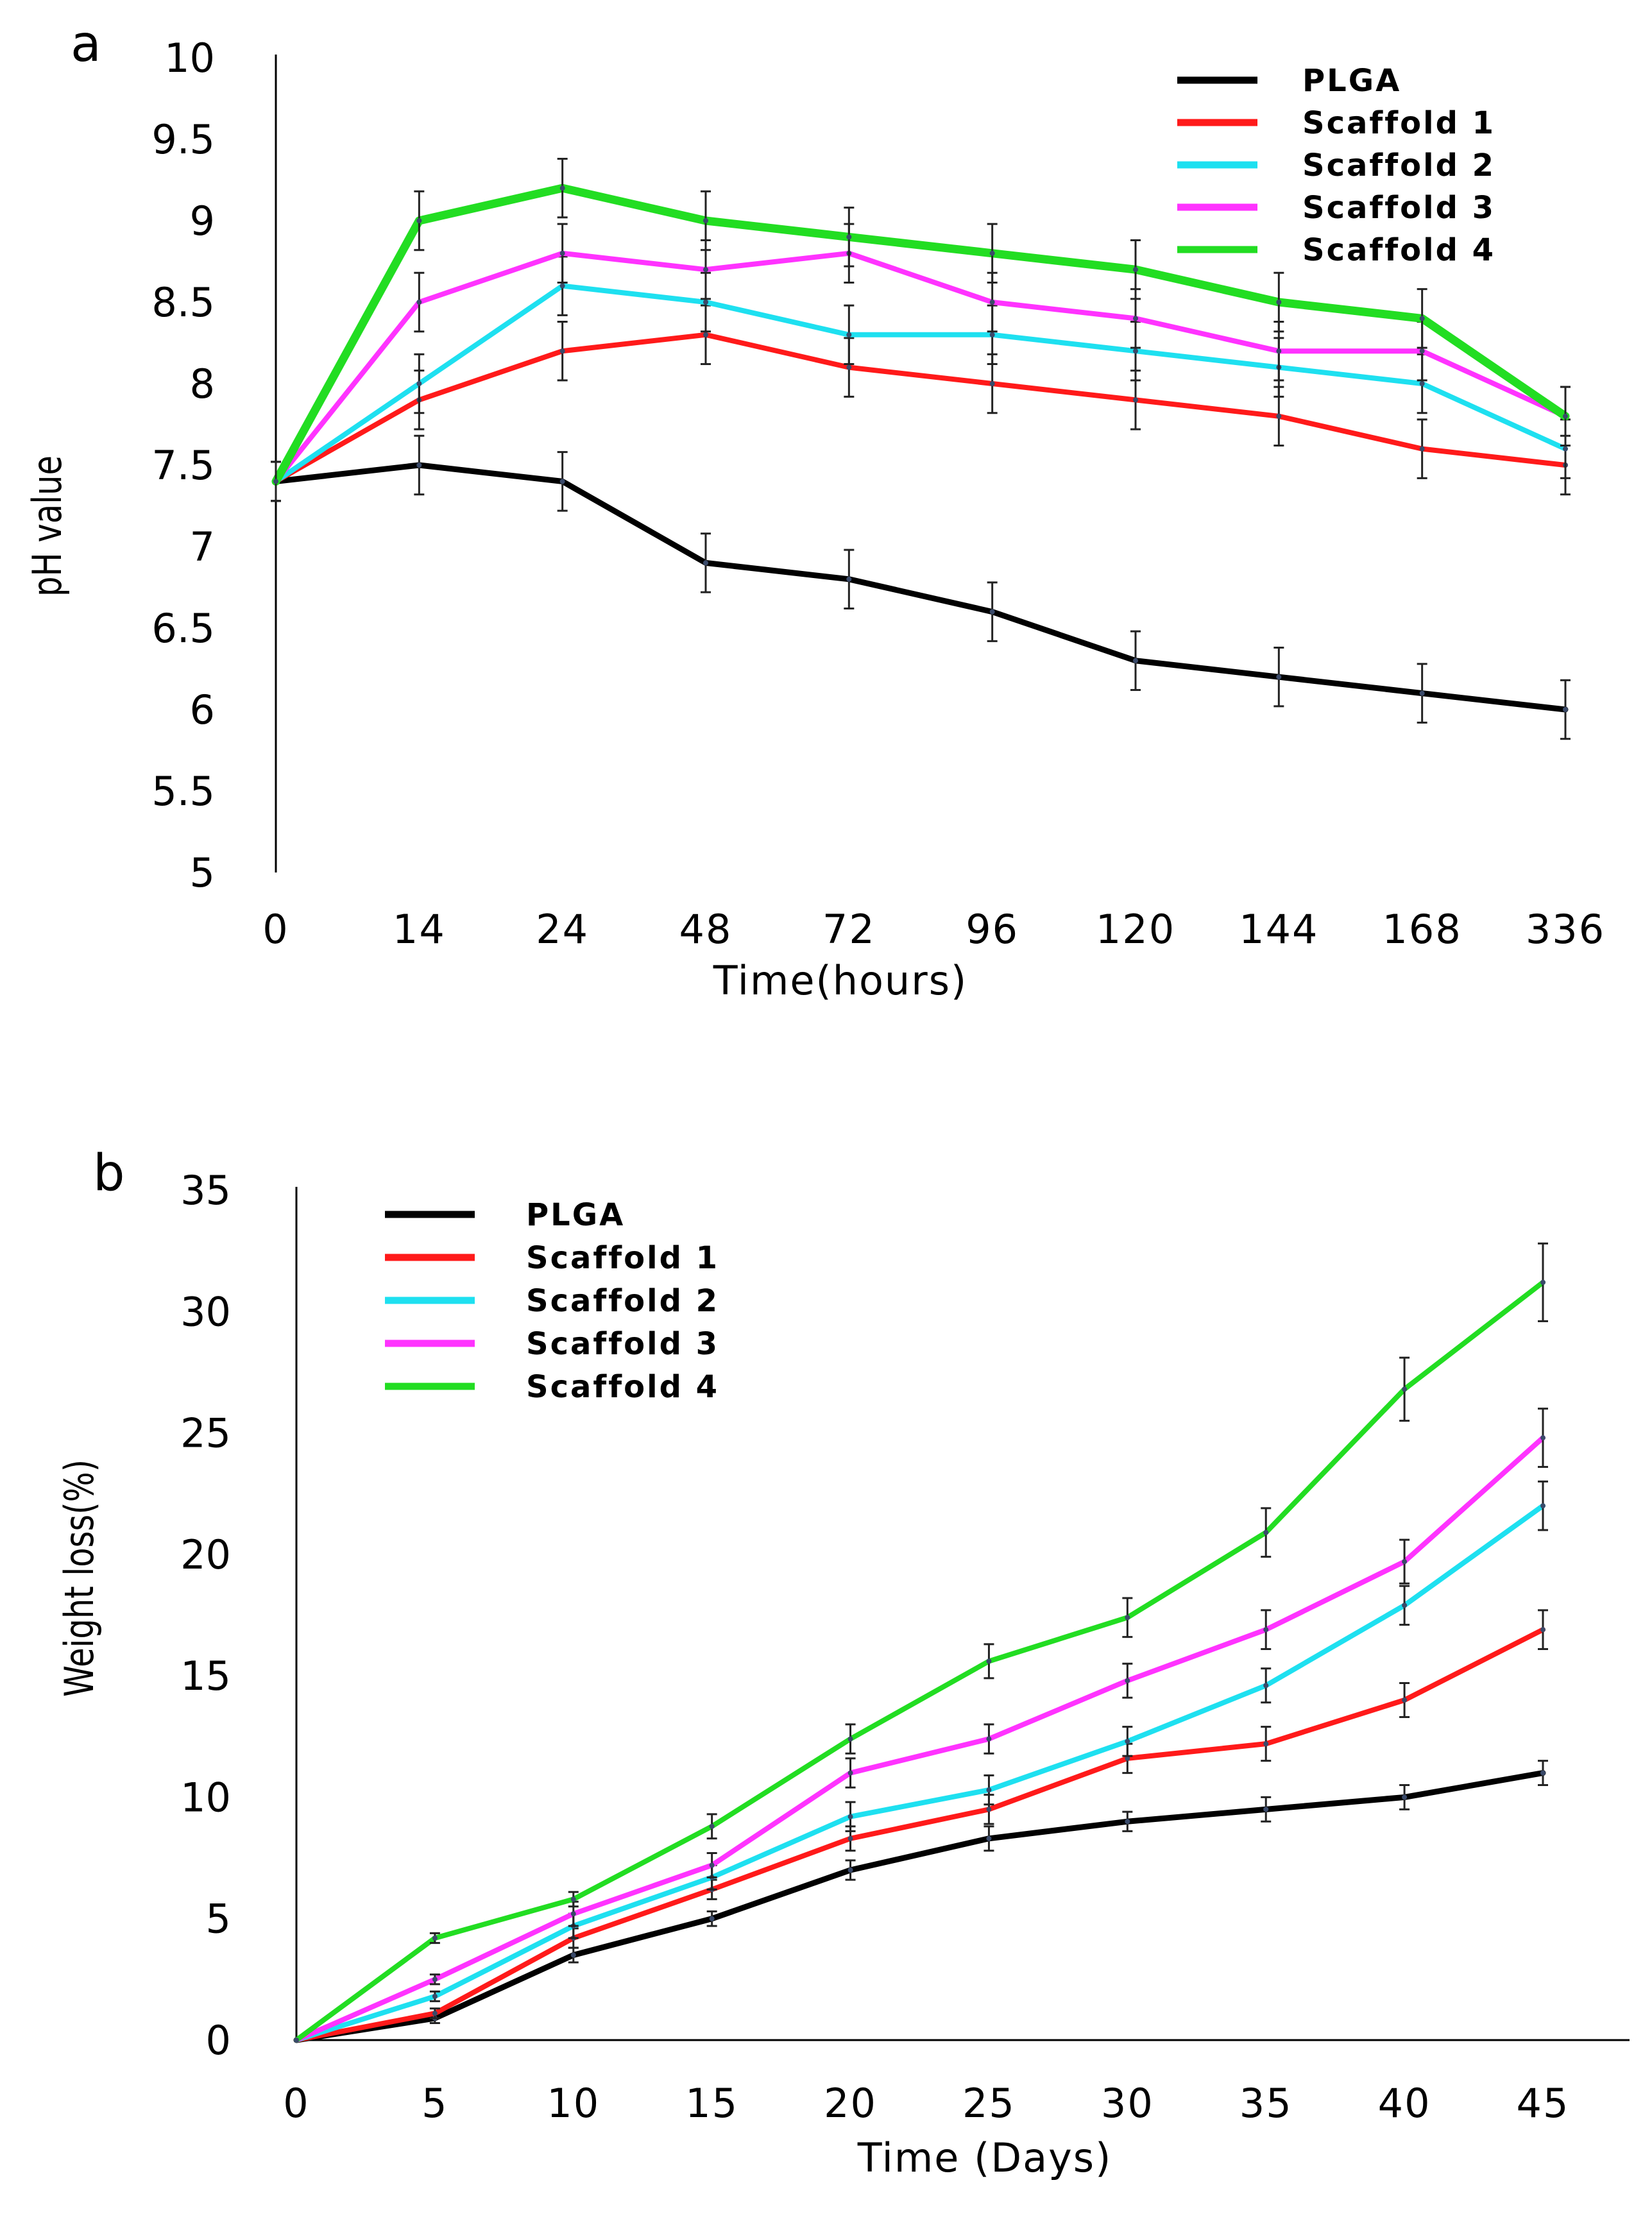 The width and height of the screenshot is (1652, 2221). I want to click on y-tick-label: 8.5, so click(183, 302).